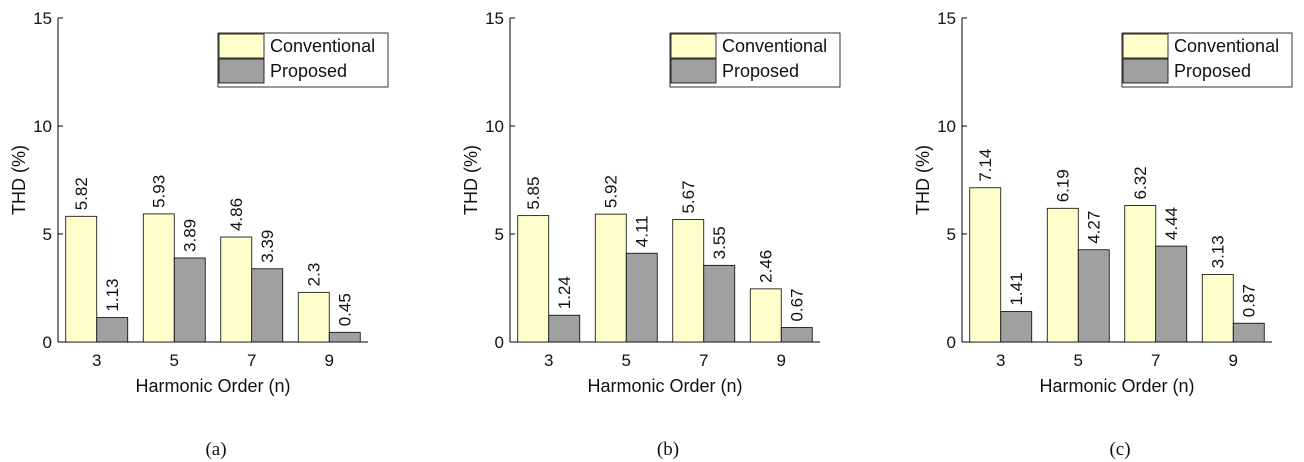  Describe the element at coordinates (81, 193) in the screenshot. I see `data-label: 5.82` at that location.